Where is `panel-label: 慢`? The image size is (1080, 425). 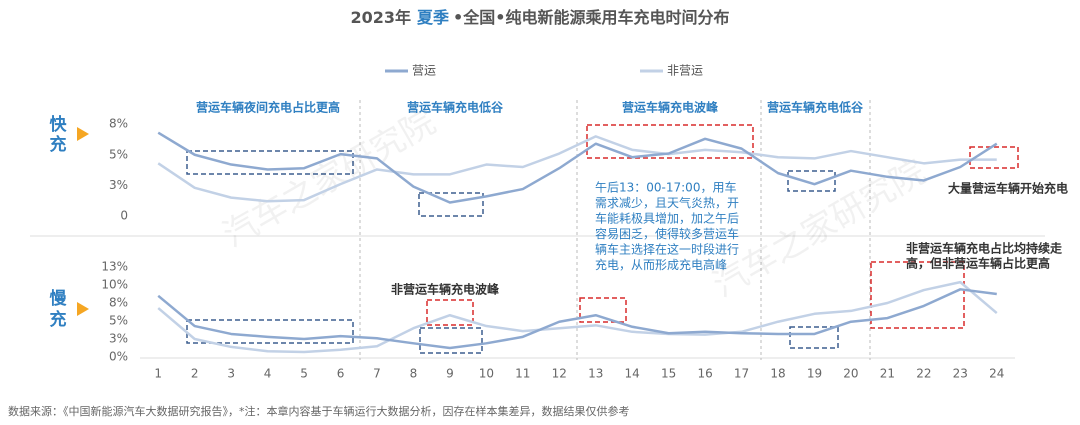
panel-label: 慢 is located at coordinates (59, 298).